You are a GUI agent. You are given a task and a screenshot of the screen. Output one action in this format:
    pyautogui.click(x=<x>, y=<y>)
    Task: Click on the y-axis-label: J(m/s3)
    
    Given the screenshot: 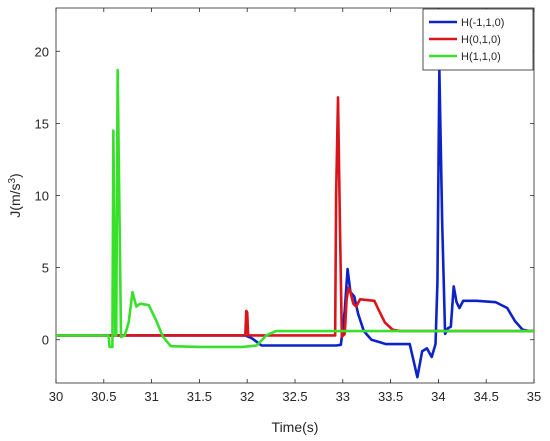 What is the action you would take?
    pyautogui.click(x=15, y=195)
    